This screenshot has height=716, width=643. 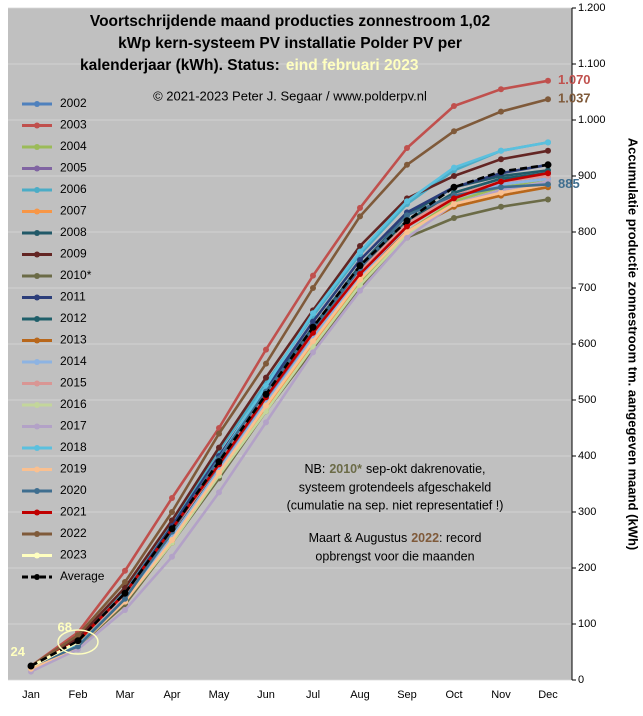 I want to click on legend-label: 2012, so click(x=73, y=318).